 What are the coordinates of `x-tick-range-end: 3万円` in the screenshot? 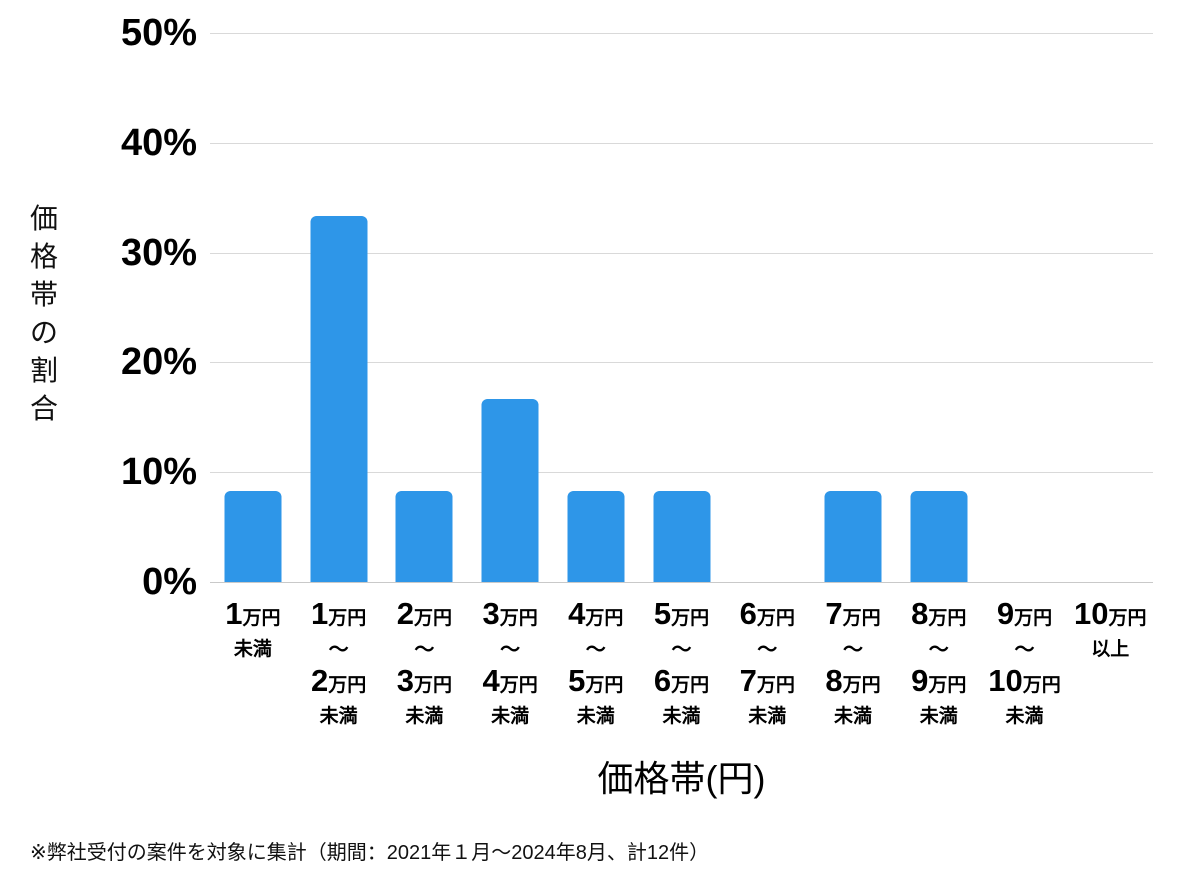 It's located at (424, 680).